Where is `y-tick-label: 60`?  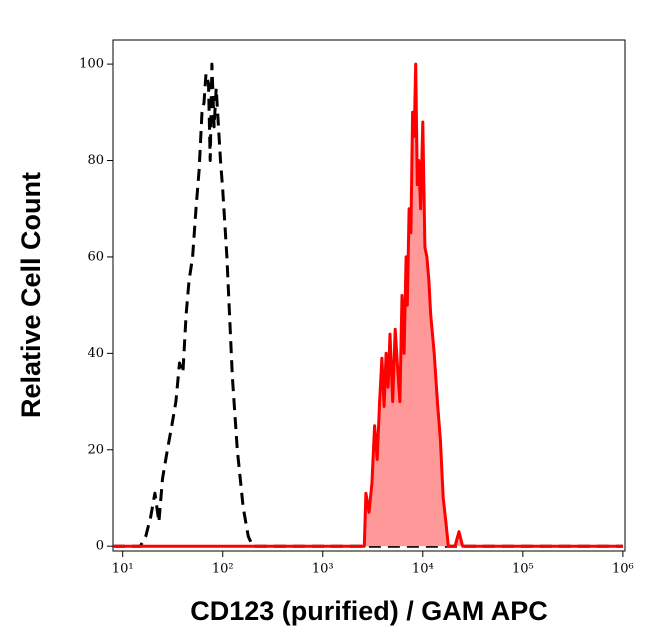 y-tick-label: 60 is located at coordinates (95, 256).